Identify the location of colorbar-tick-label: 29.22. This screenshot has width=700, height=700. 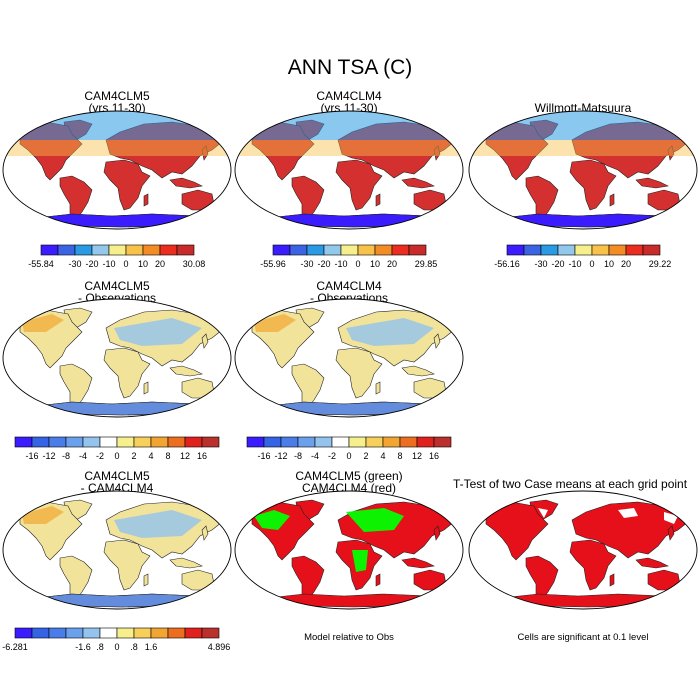
(659, 264).